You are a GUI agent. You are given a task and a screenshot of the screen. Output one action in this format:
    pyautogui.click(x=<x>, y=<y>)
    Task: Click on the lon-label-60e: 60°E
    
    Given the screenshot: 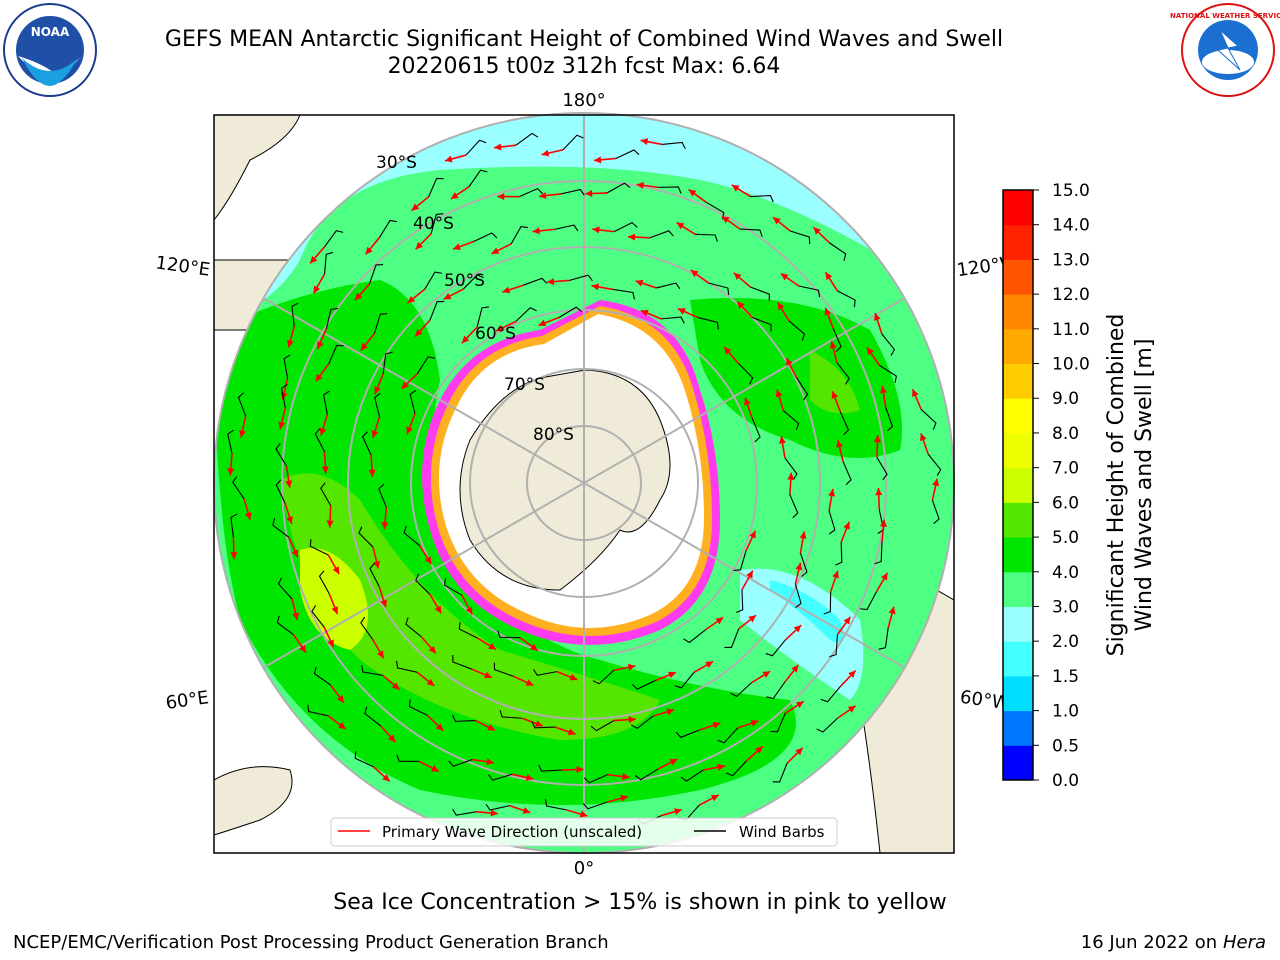 What is the action you would take?
    pyautogui.click(x=187, y=700)
    